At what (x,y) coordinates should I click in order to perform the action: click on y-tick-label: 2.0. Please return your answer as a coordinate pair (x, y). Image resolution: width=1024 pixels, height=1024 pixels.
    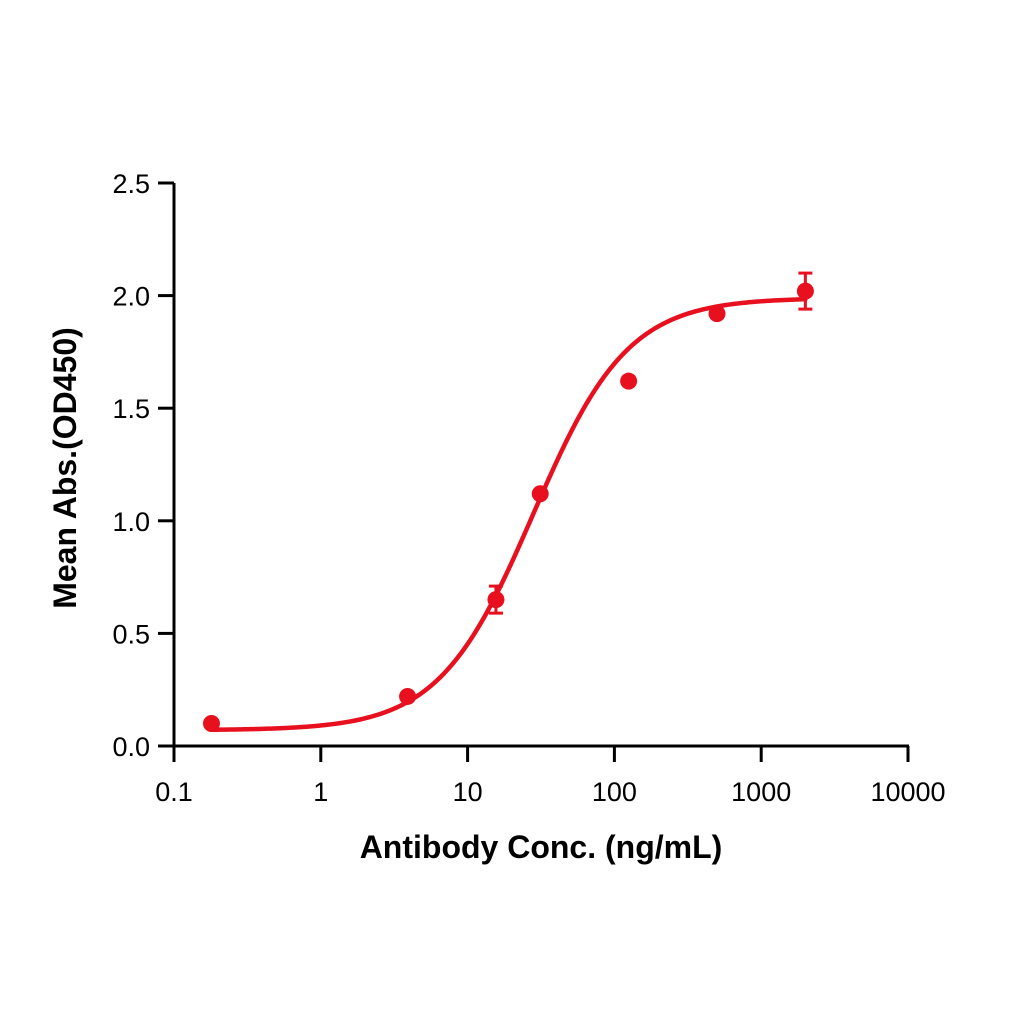
    Looking at the image, I should click on (131, 297).